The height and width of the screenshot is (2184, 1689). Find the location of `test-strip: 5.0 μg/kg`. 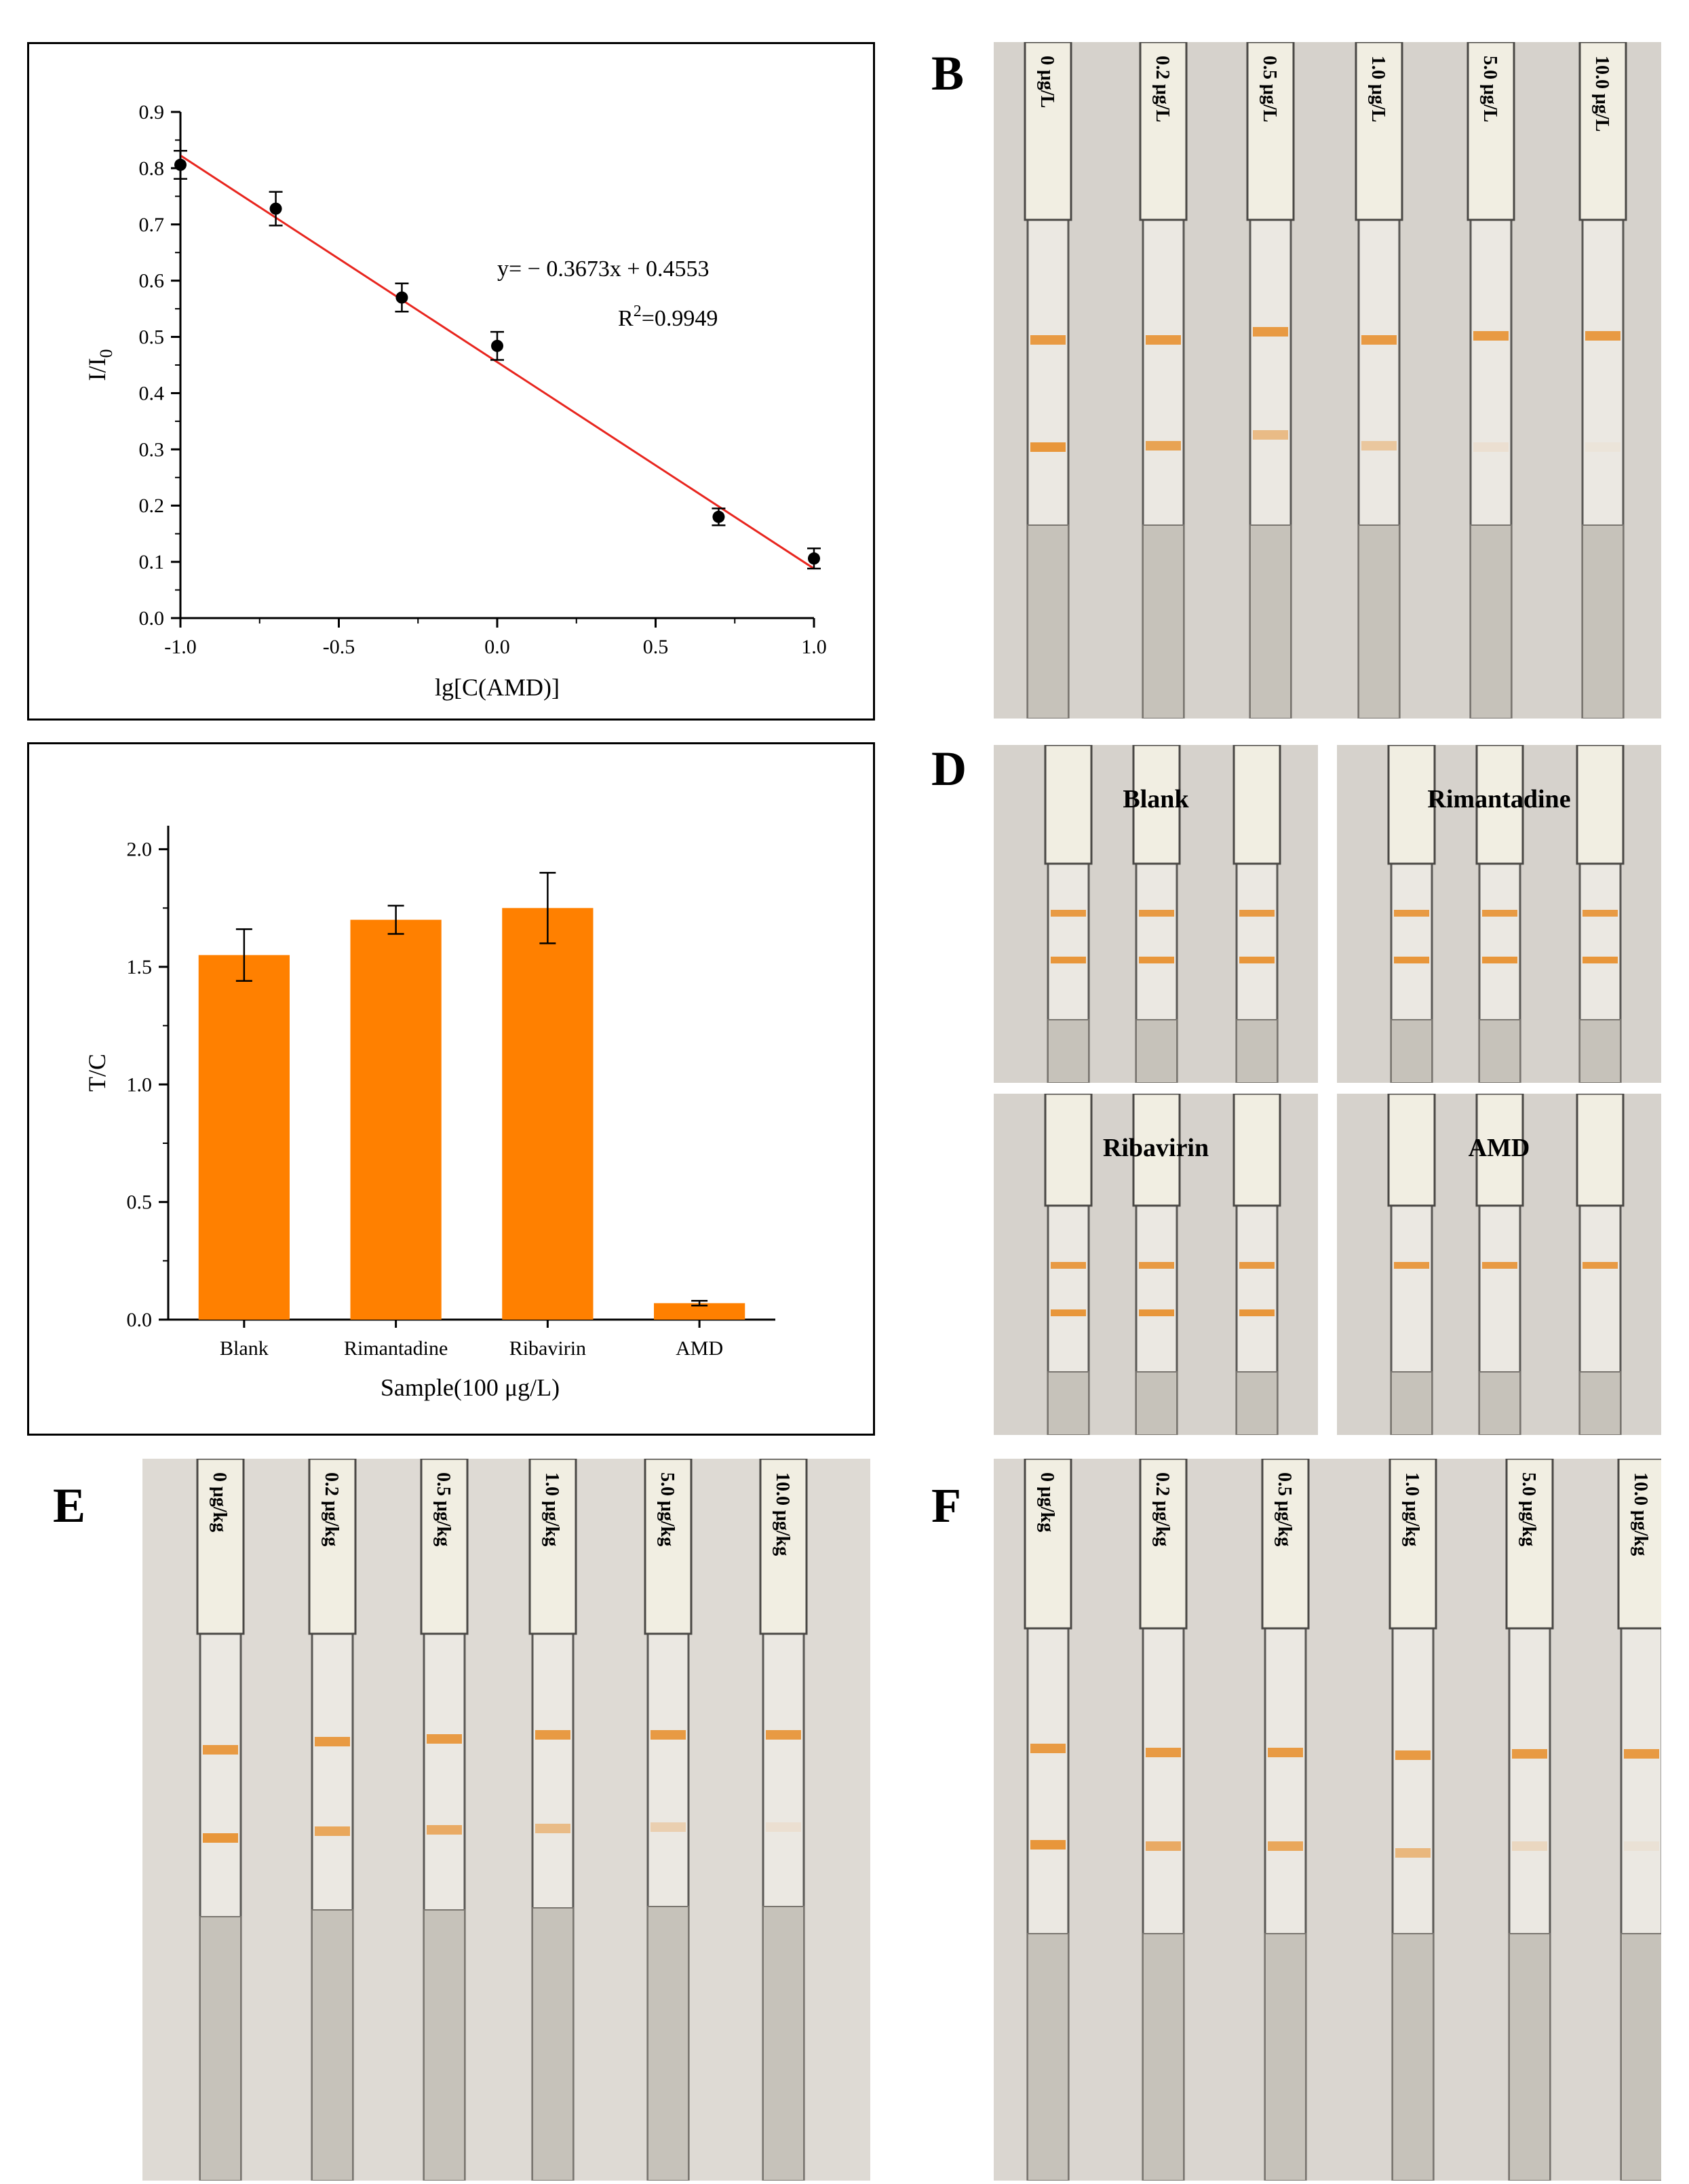

test-strip: 5.0 μg/kg is located at coordinates (1529, 1820).